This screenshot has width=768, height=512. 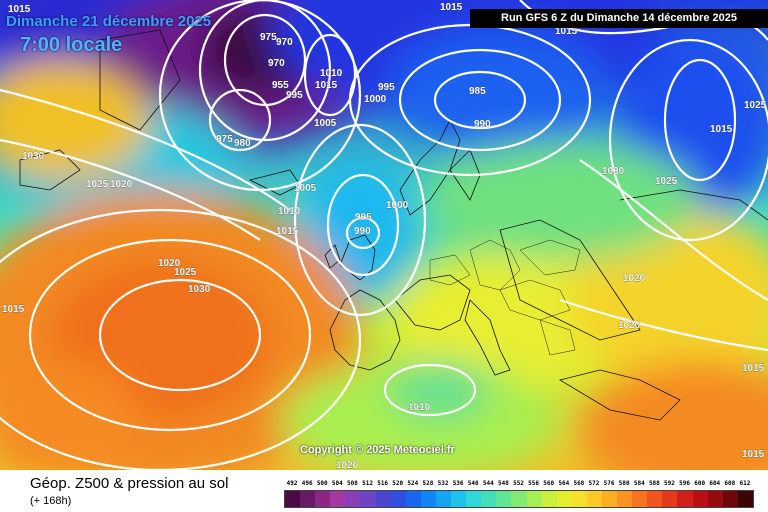 I want to click on colorscale-tick: 608, so click(x=730, y=483).